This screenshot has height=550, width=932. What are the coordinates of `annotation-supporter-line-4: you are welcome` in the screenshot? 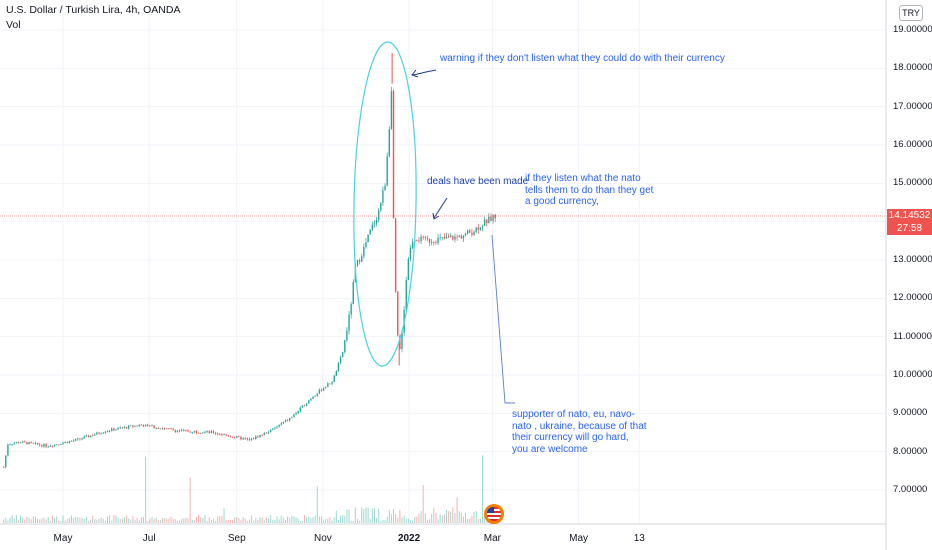 It's located at (550, 449).